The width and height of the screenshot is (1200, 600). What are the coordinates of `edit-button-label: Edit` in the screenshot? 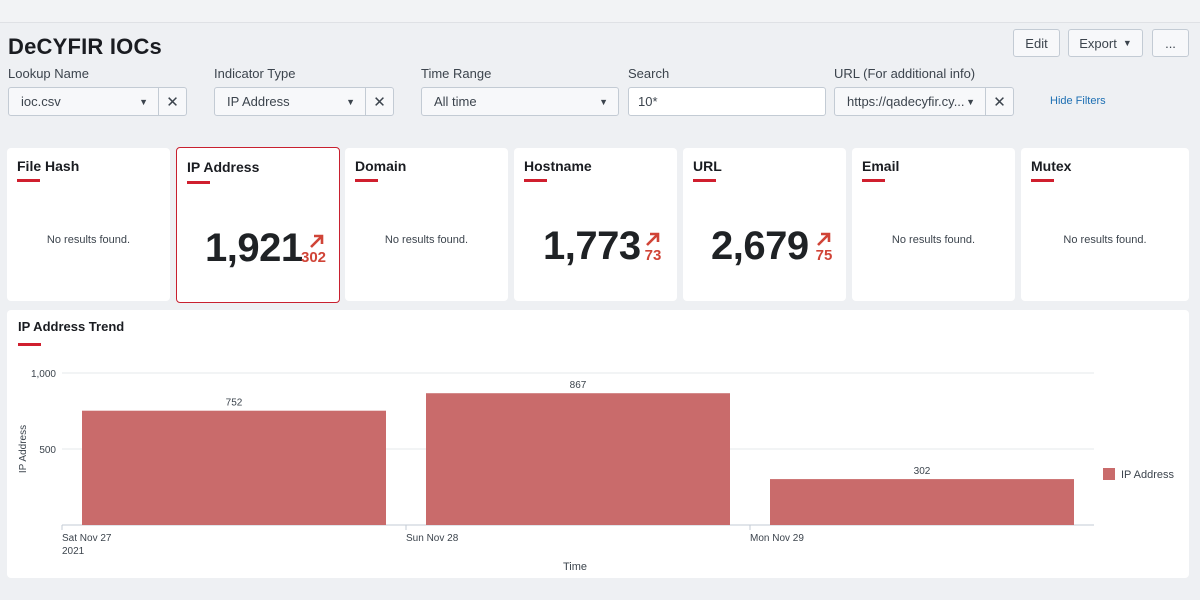 It's located at (1036, 43).